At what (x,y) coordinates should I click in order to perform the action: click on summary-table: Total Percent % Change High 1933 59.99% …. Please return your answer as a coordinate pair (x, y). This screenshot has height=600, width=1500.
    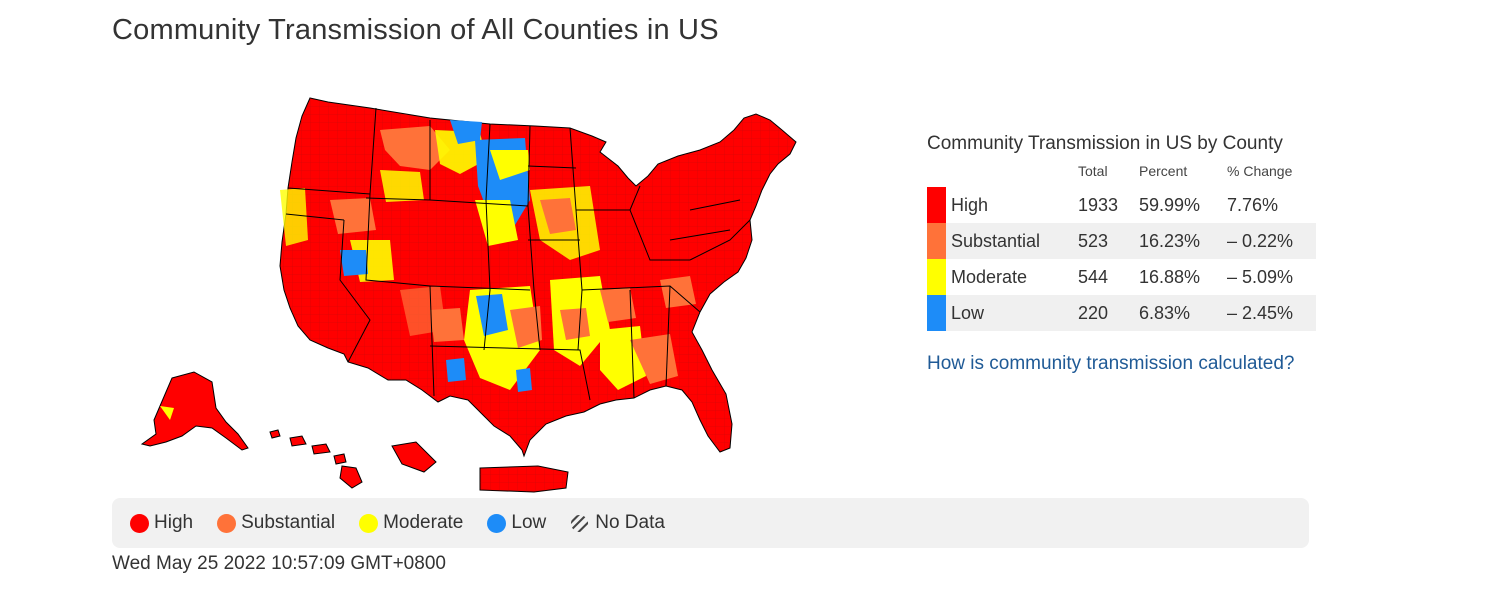
    Looking at the image, I should click on (1121, 247).